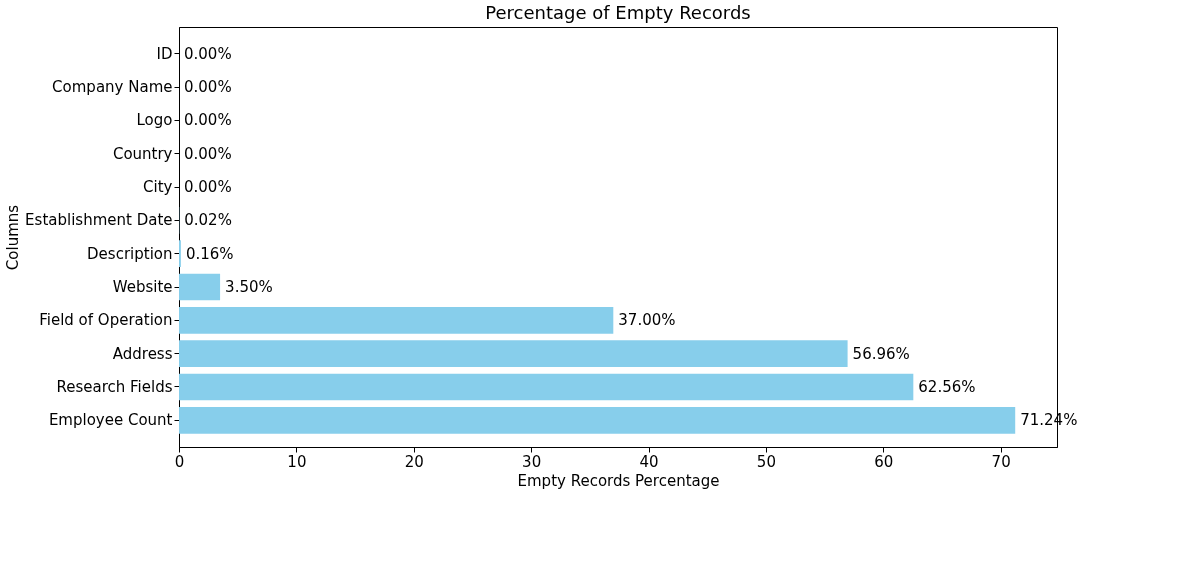 The image size is (1178, 561). What do you see at coordinates (884, 461) in the screenshot?
I see `x-tick-label: 60` at bounding box center [884, 461].